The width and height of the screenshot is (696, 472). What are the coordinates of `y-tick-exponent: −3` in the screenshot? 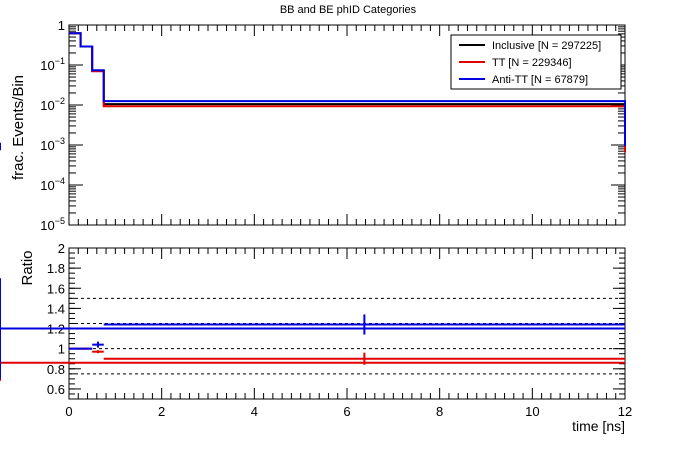 It's located at (60, 141).